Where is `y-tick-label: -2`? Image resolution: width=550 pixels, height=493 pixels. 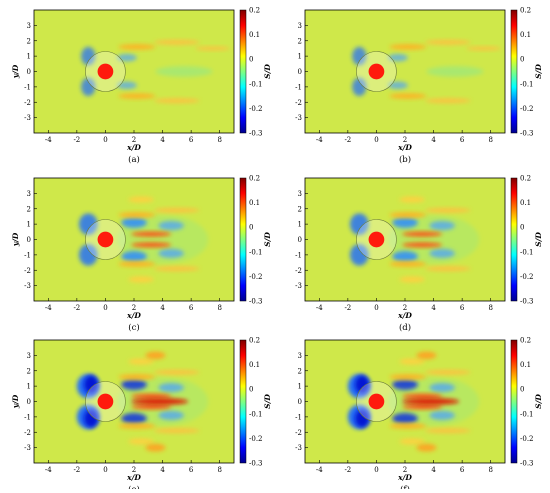 y-tick-label: -2 is located at coordinates (298, 433).